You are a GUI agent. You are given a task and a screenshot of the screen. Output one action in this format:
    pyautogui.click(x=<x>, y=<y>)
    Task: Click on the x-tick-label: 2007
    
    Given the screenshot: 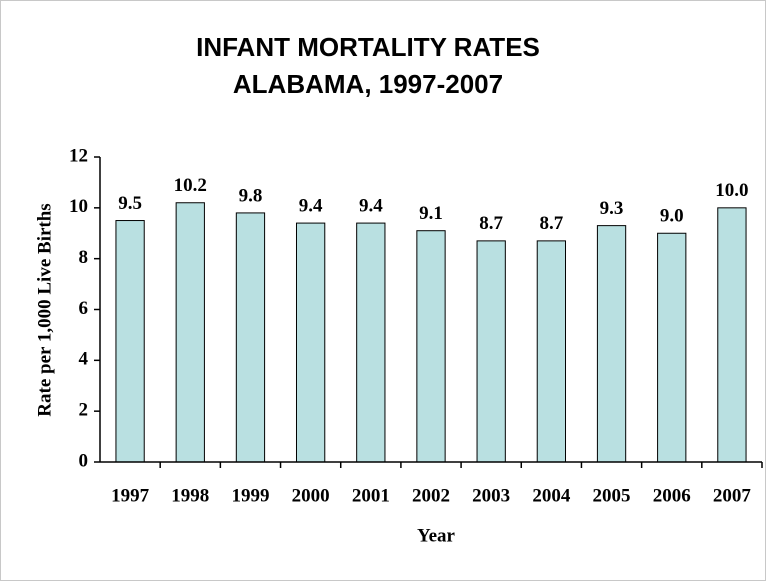 What is the action you would take?
    pyautogui.click(x=732, y=495)
    